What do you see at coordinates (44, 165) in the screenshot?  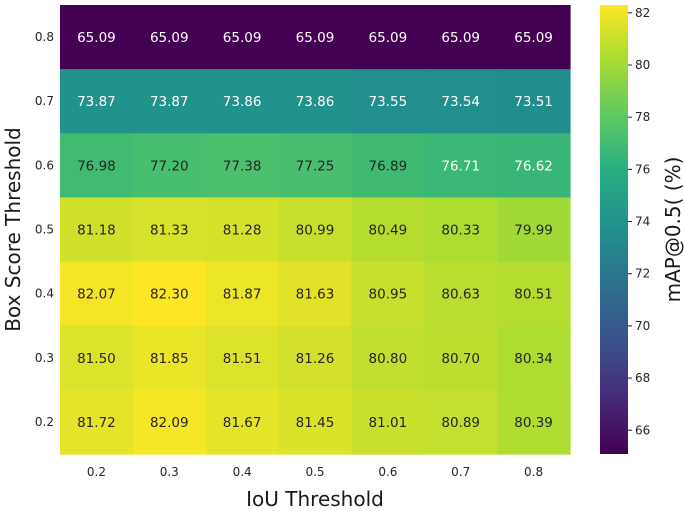 I see `y-tick-label: 0.6` at bounding box center [44, 165].